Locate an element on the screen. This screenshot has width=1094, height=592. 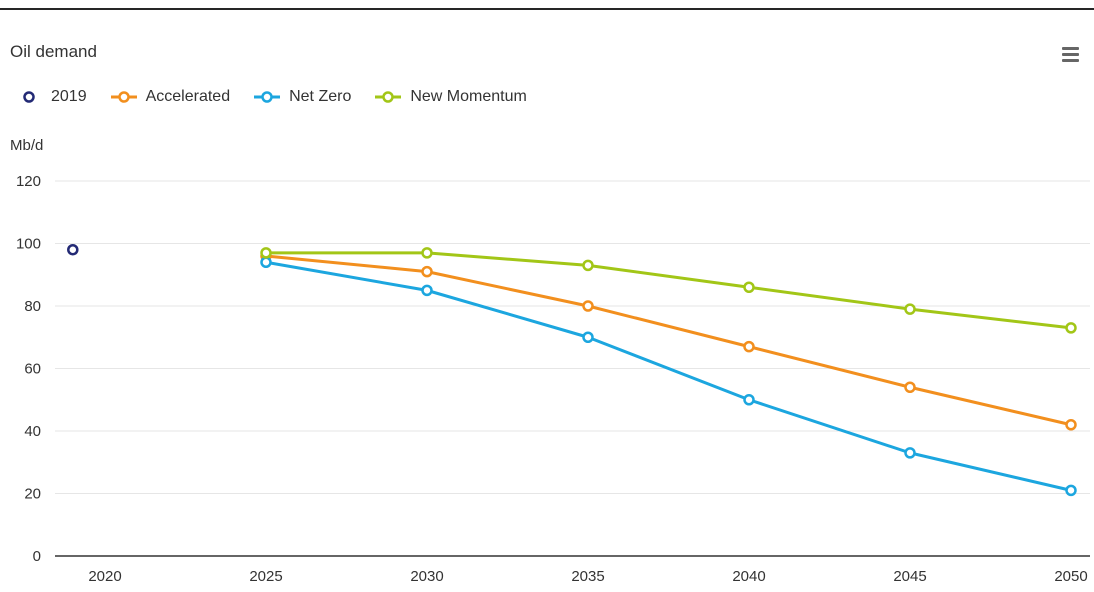
legend: 2019 Accelerated Net Zero New Momentum is located at coordinates (270, 97).